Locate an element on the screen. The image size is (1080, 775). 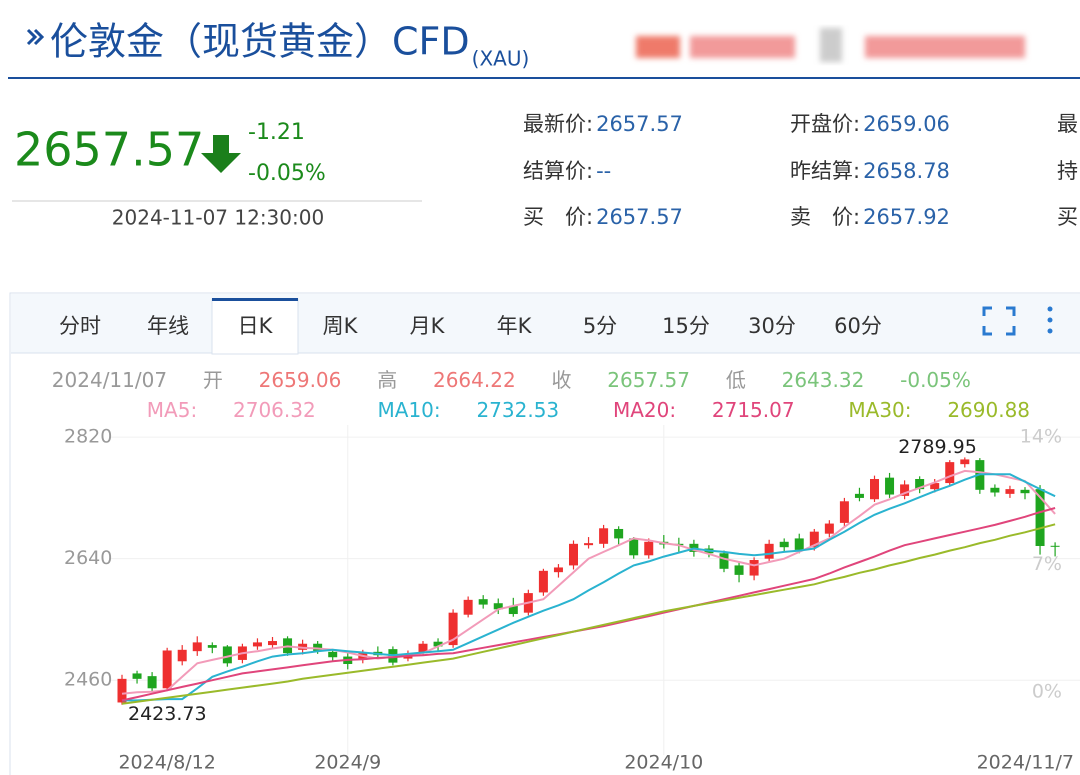
legend-name: MA30: is located at coordinates (879, 410).